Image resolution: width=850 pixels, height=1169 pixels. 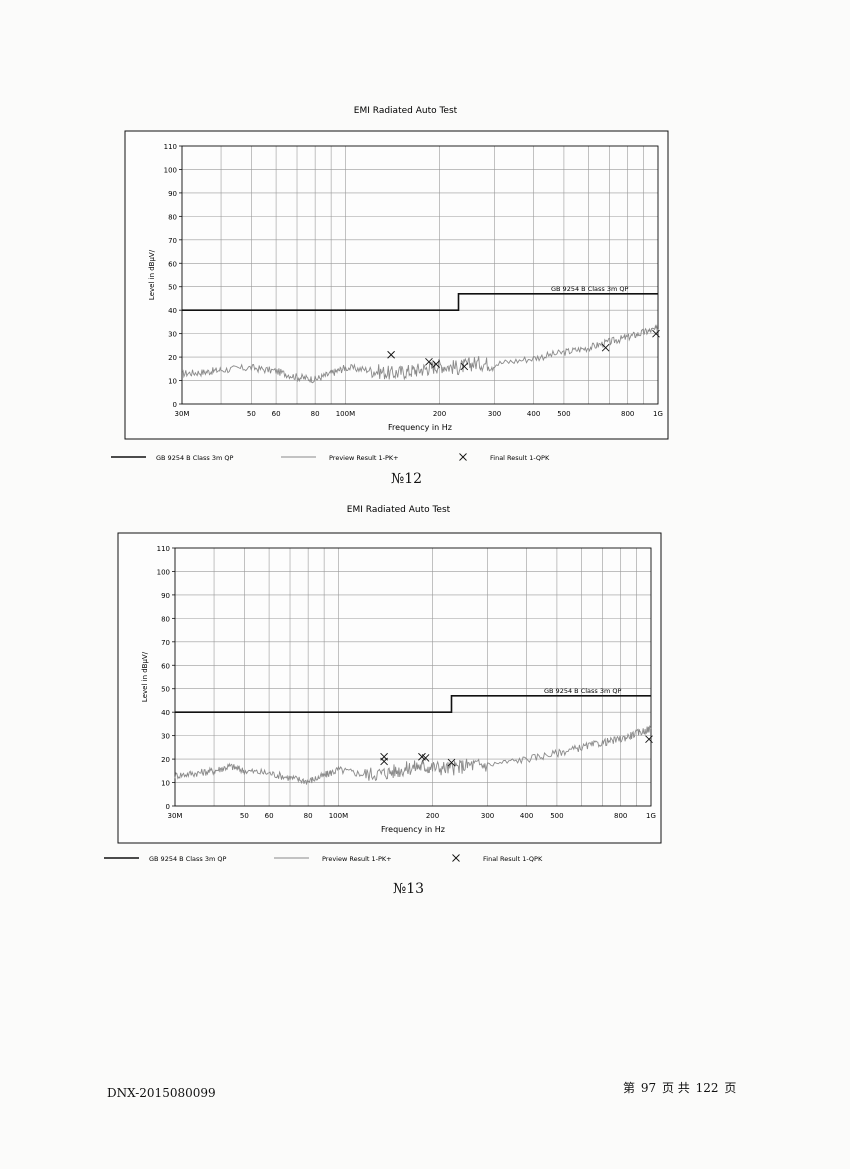 I want to click on page-indicator: 第 97 页 共 122 页, so click(x=680, y=1087).